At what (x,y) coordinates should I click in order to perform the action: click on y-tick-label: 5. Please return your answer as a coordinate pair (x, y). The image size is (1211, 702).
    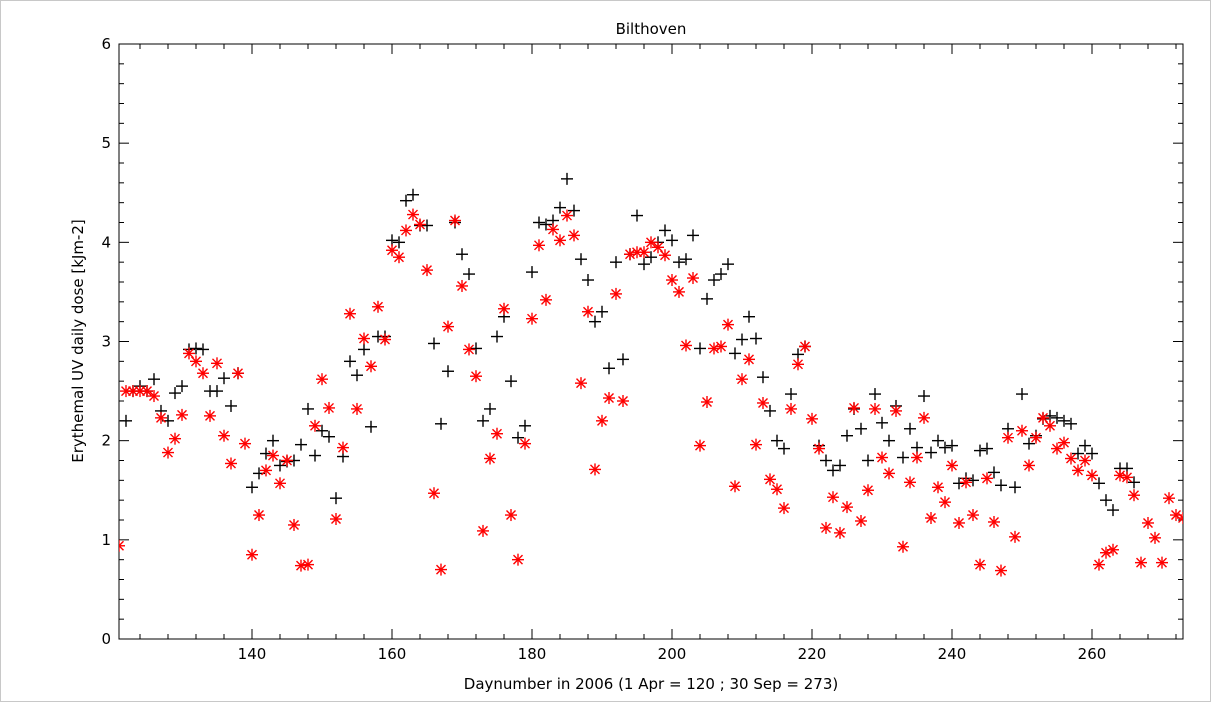
    Looking at the image, I should click on (106, 143).